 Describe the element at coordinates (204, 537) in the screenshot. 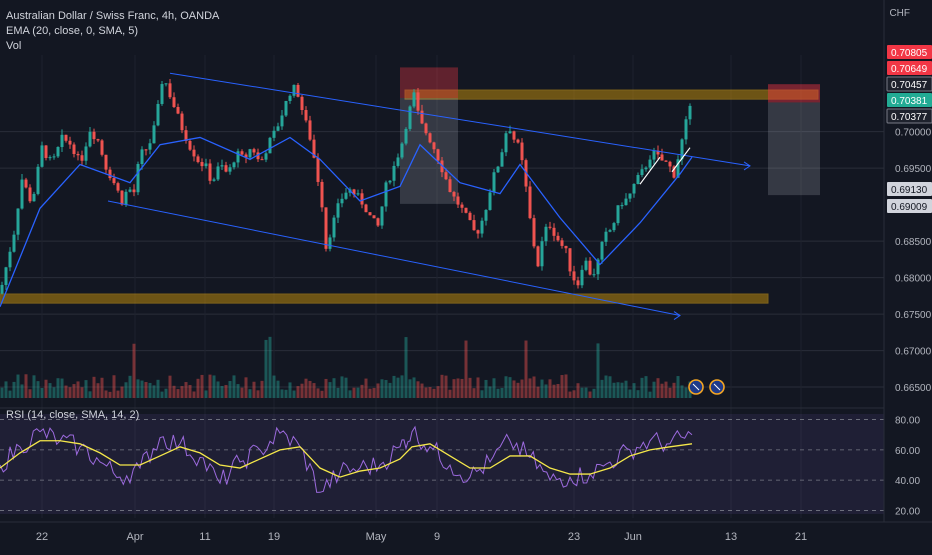

I see `time-tick-label: 11` at that location.